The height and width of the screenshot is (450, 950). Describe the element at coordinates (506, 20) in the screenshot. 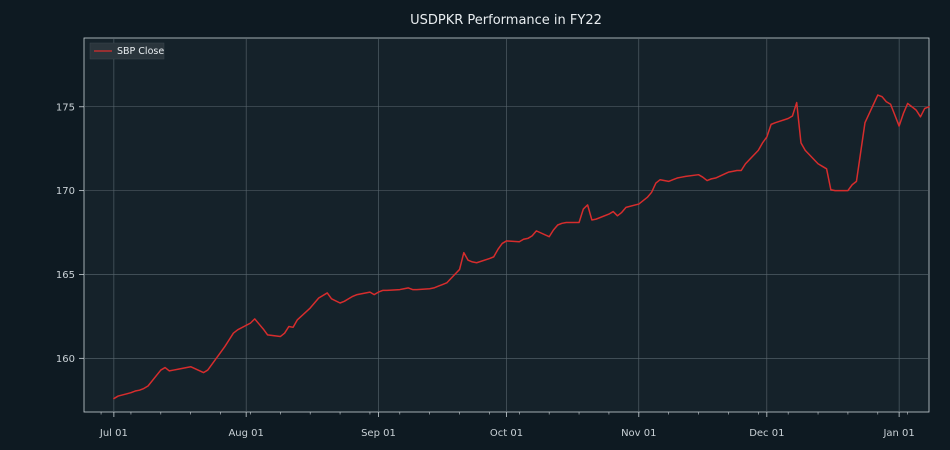

I see `chart-title: USDPKR Performance in FY22` at that location.